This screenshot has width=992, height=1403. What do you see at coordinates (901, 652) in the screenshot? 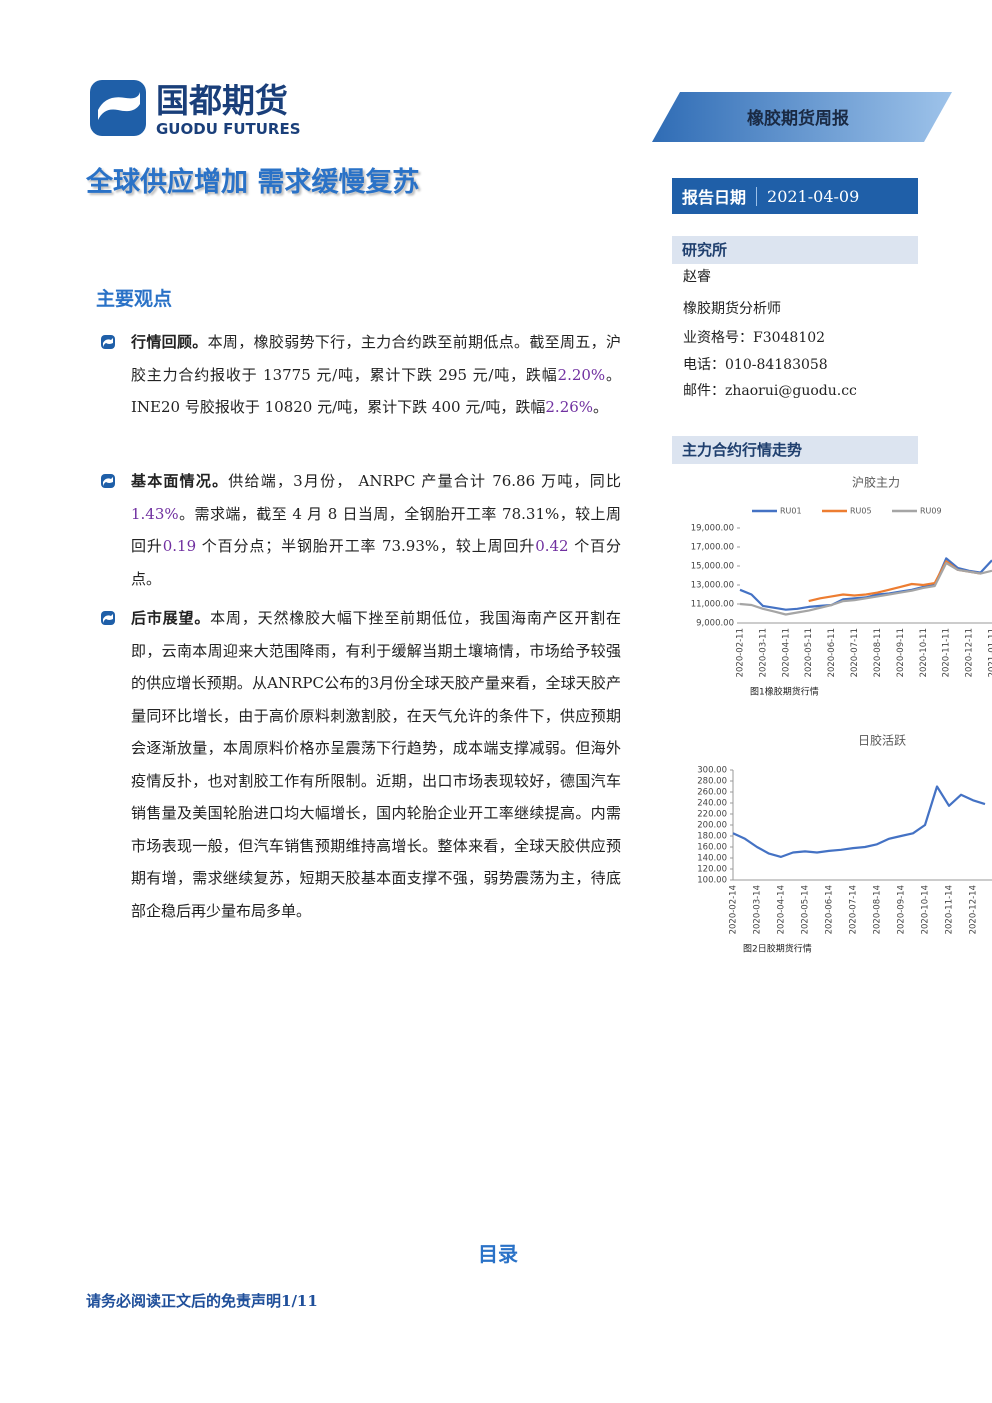
I see `x-tick-label: 2020-09-11` at bounding box center [901, 652].